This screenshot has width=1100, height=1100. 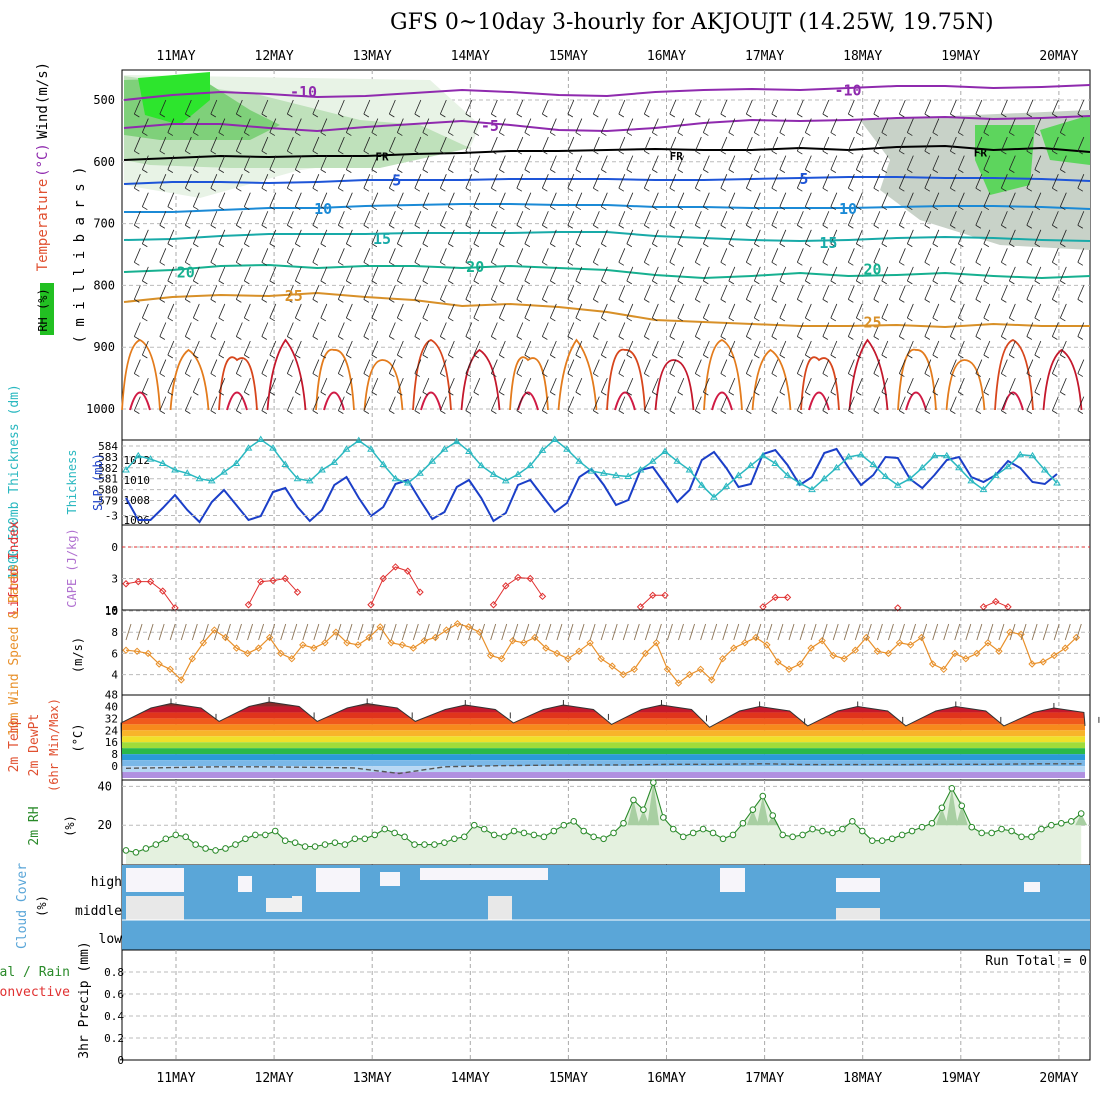 I want to click on minmax-axis-label: (6hr Min/Max), so click(x=54, y=745).